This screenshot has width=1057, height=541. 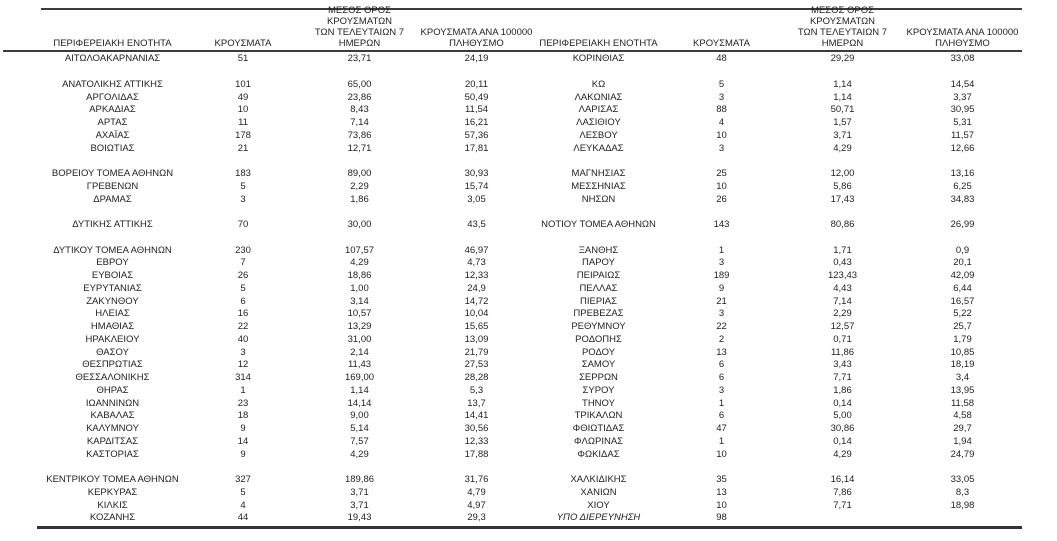 What do you see at coordinates (112, 480) in the screenshot?
I see `region-cell: ΚΕΝΤΡΙΚΟΥ ΤΟΜΕΑ ΑΘΗΝΩΝ` at bounding box center [112, 480].